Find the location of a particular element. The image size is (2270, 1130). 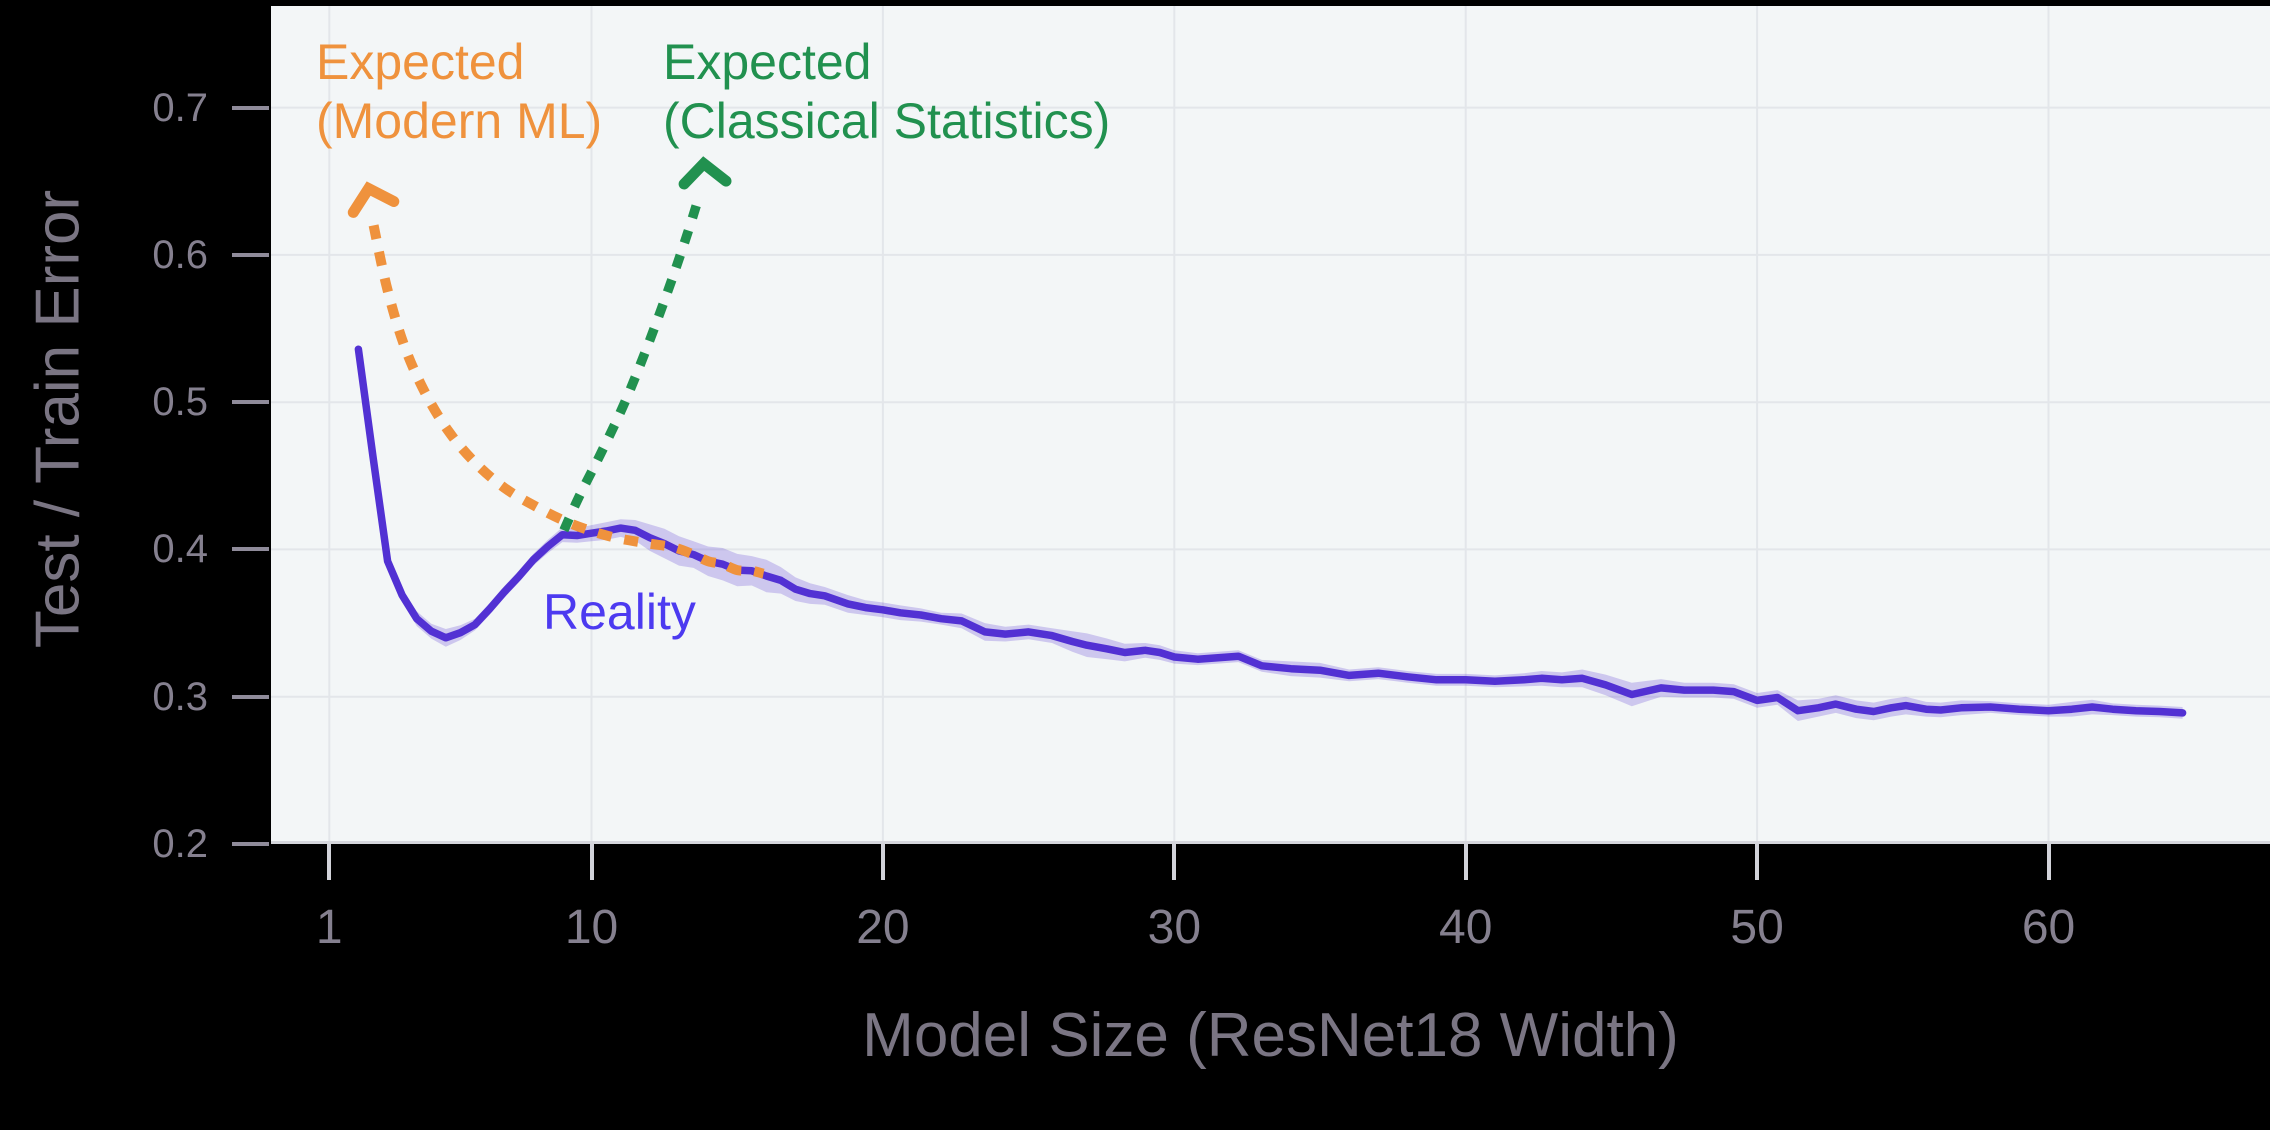

annotation-expected-classical-statistics: Expected (Classical Statistics) is located at coordinates (886, 92).